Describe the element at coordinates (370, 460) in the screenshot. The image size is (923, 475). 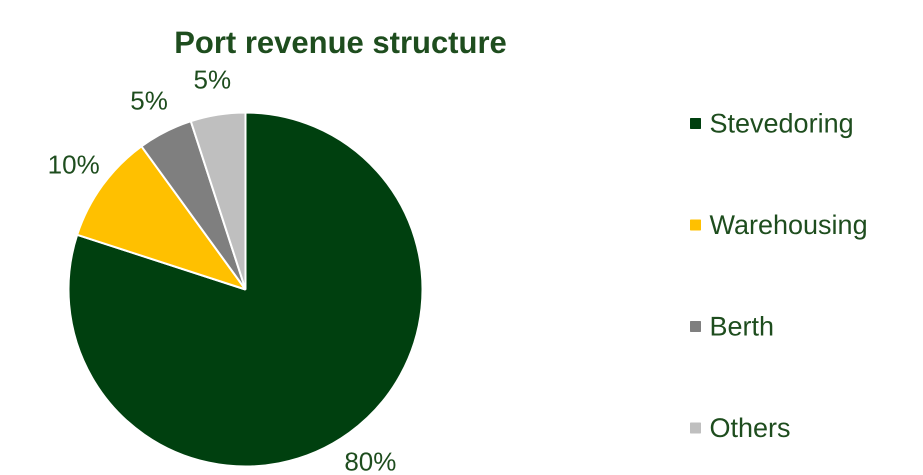
I see `data-label: 80%` at that location.